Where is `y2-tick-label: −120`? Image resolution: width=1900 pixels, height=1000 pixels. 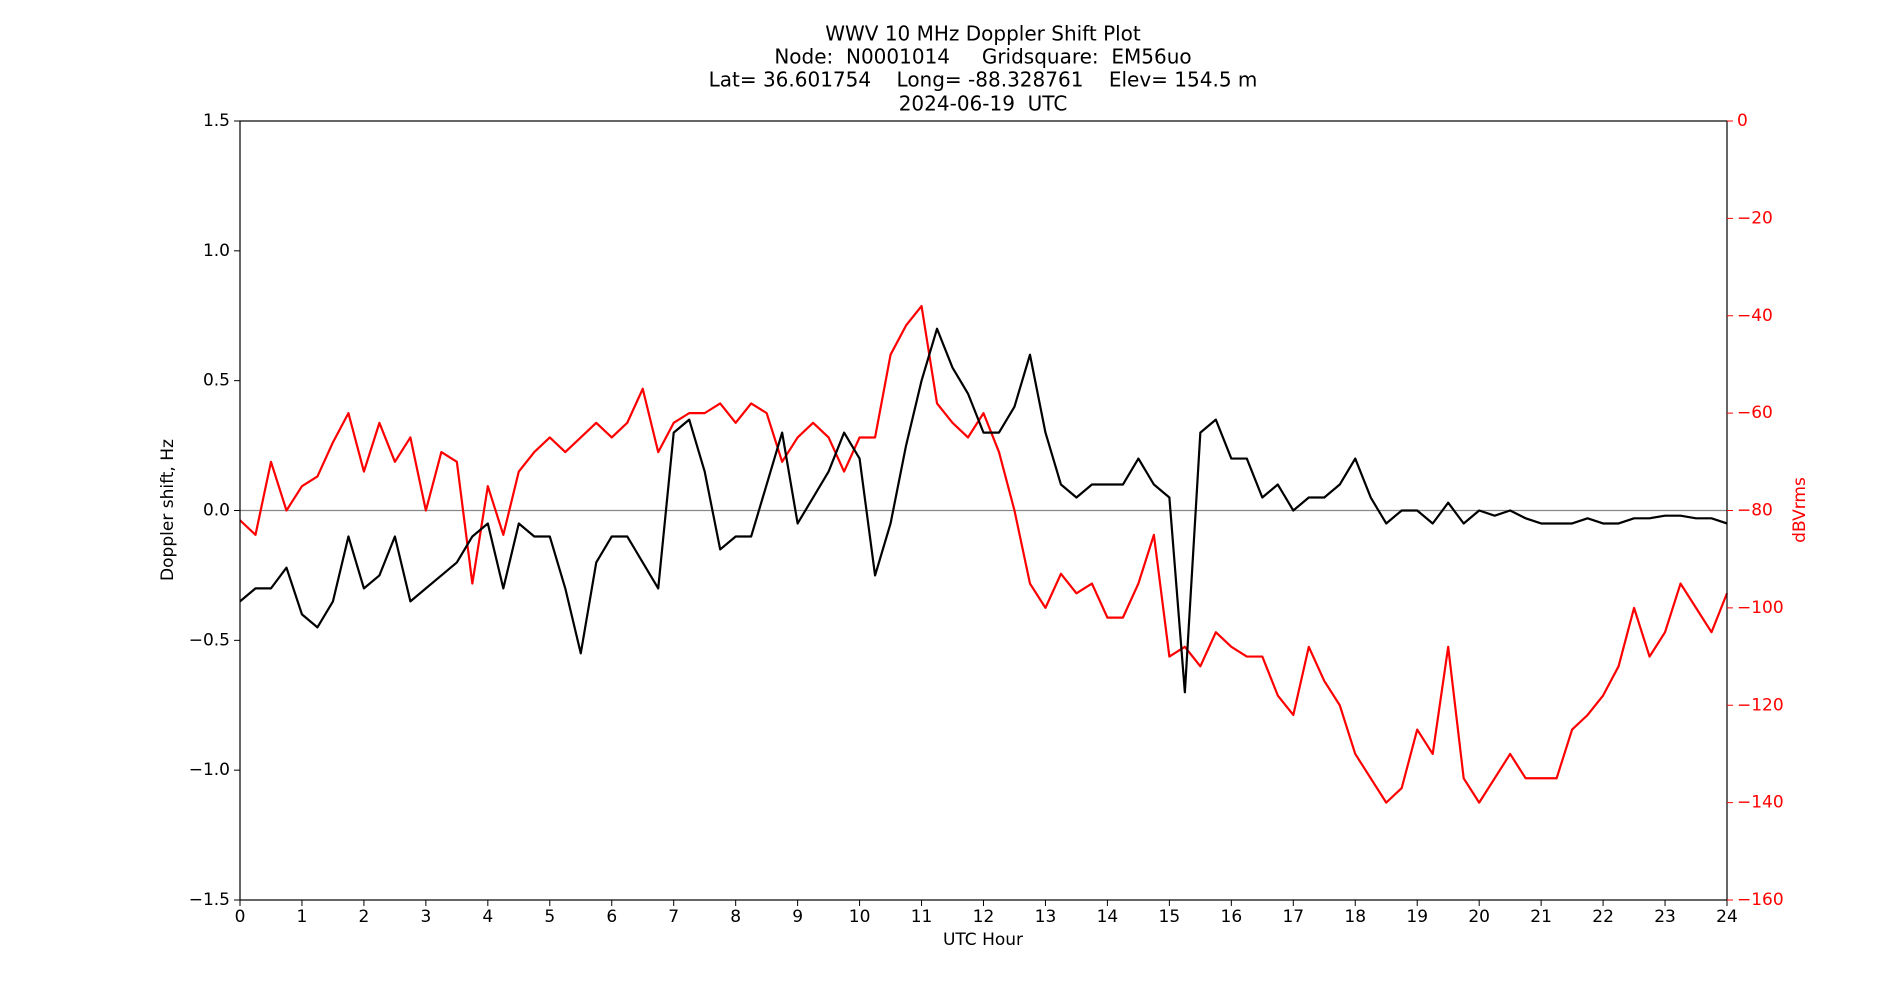
y2-tick-label: −120 is located at coordinates (1760, 705).